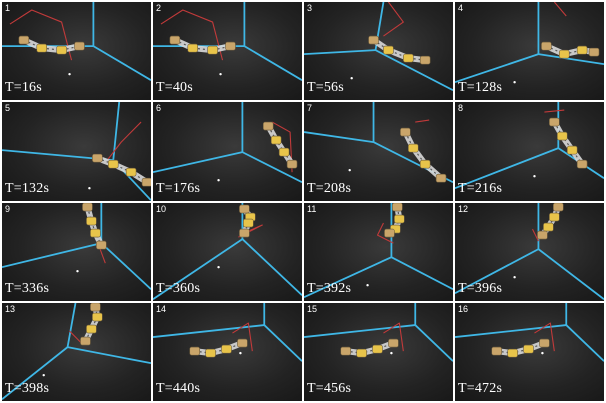 This screenshot has height=403, width=606. Describe the element at coordinates (27, 388) in the screenshot. I see `frame-timestamp: T=398s` at that location.